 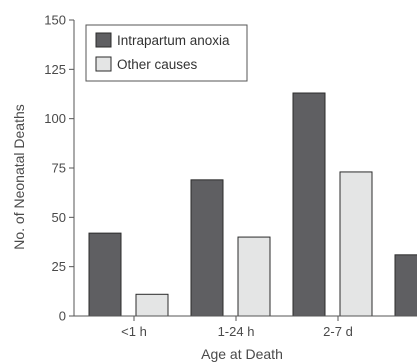 I want to click on legend-label-intrapartum-anoxia: Intrapartum anoxia, so click(x=173, y=40).